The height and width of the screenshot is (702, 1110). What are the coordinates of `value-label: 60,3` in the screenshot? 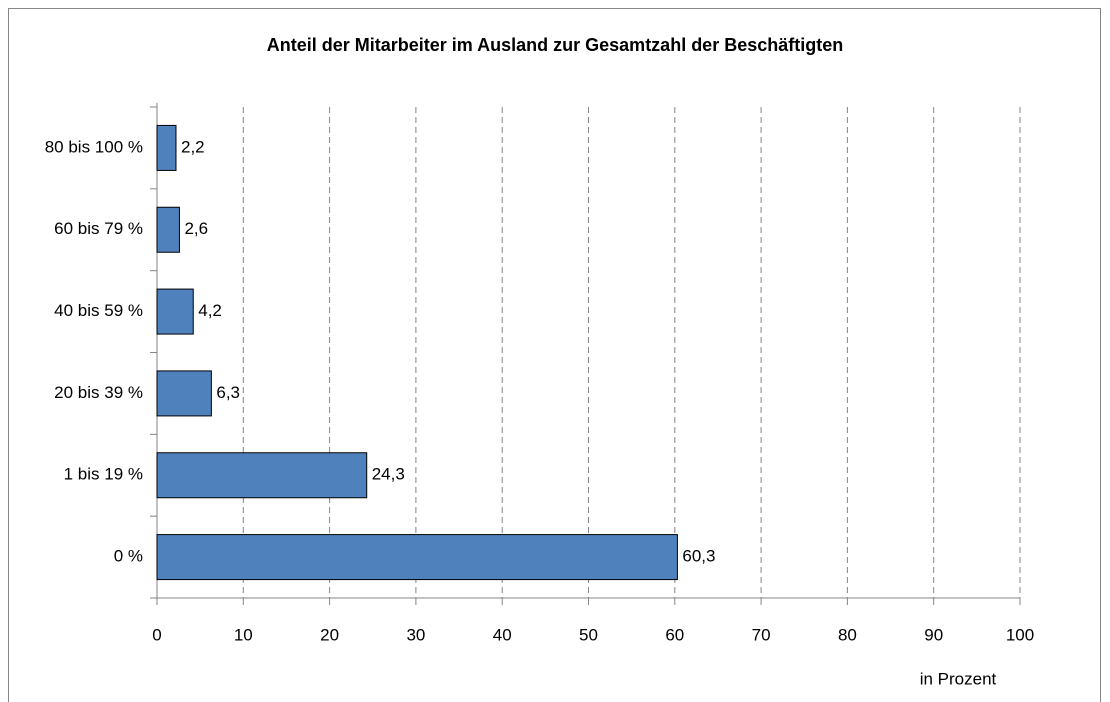 It's located at (698, 556).